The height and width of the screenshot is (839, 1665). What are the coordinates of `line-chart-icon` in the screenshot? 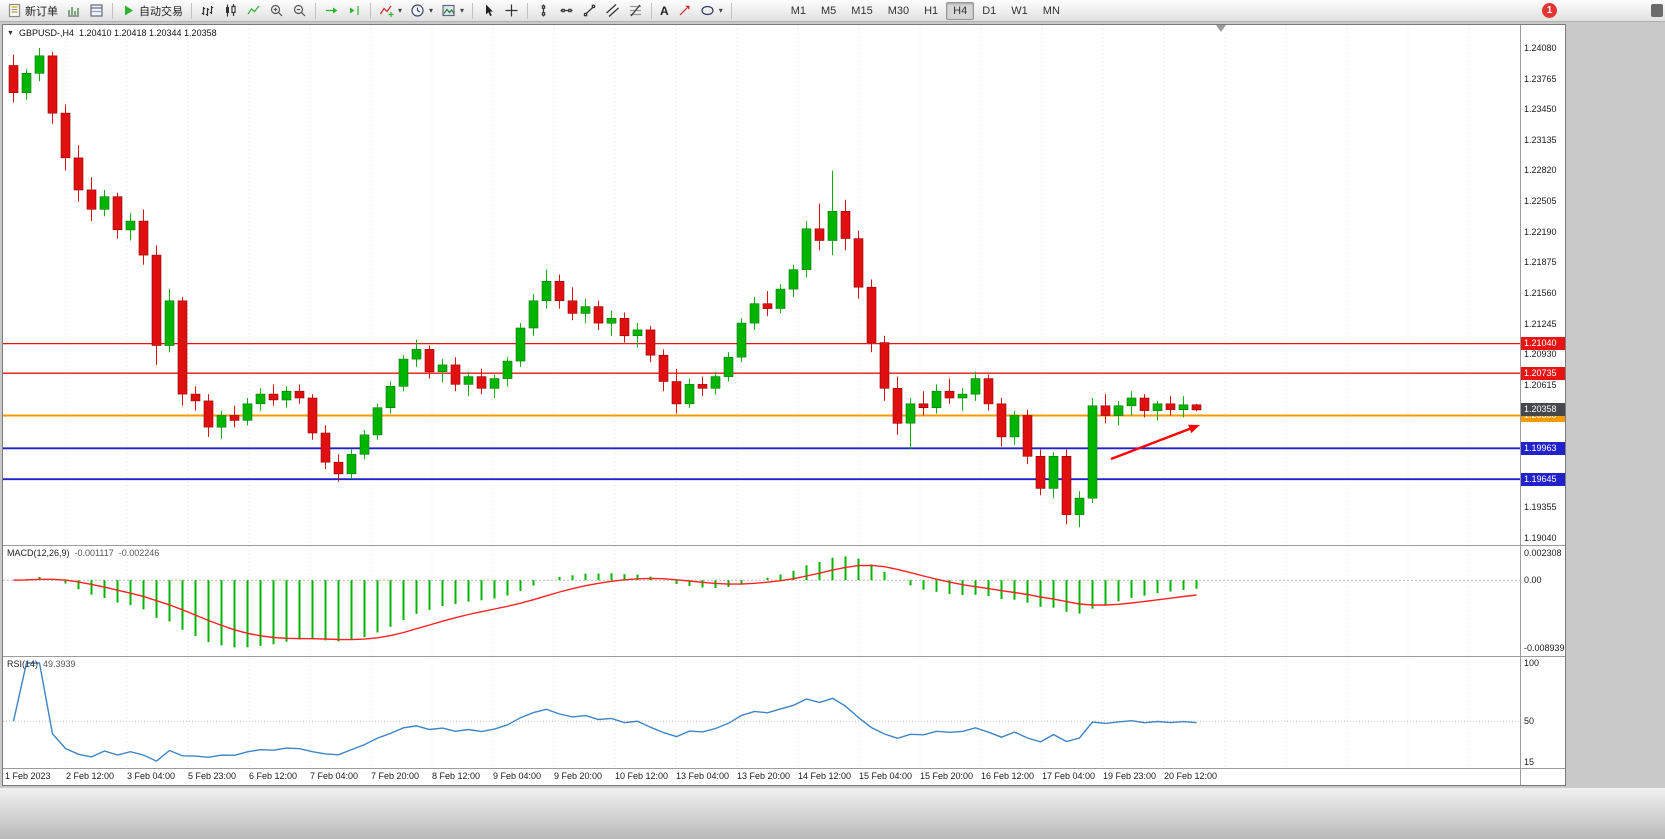 It's located at (253, 10).